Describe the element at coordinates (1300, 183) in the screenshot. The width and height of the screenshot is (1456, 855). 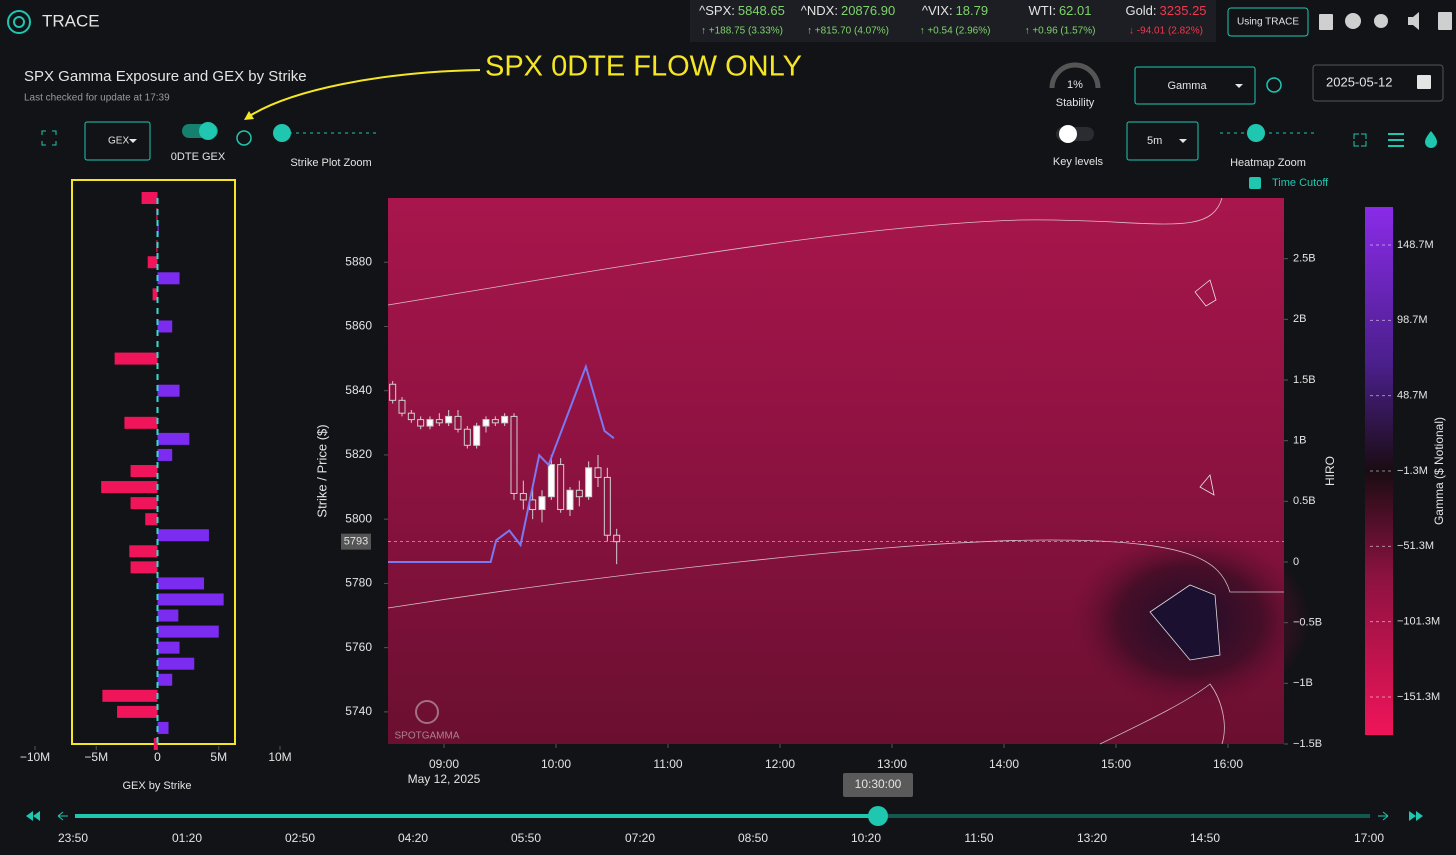
I see `time-cutoff-label: Time Cutoff` at that location.